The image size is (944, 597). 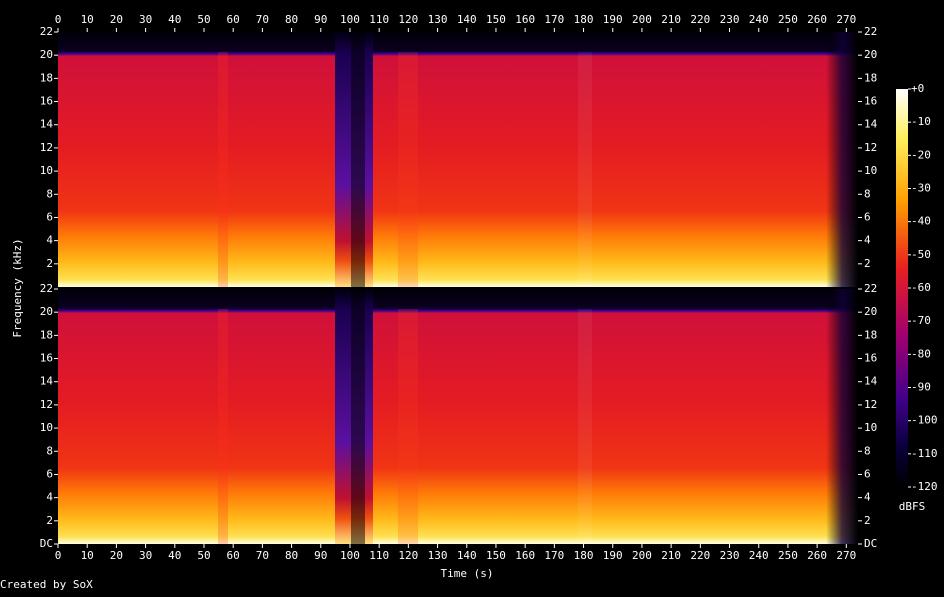 What do you see at coordinates (924, 420) in the screenshot?
I see `colorbar-tick-label: -100` at bounding box center [924, 420].